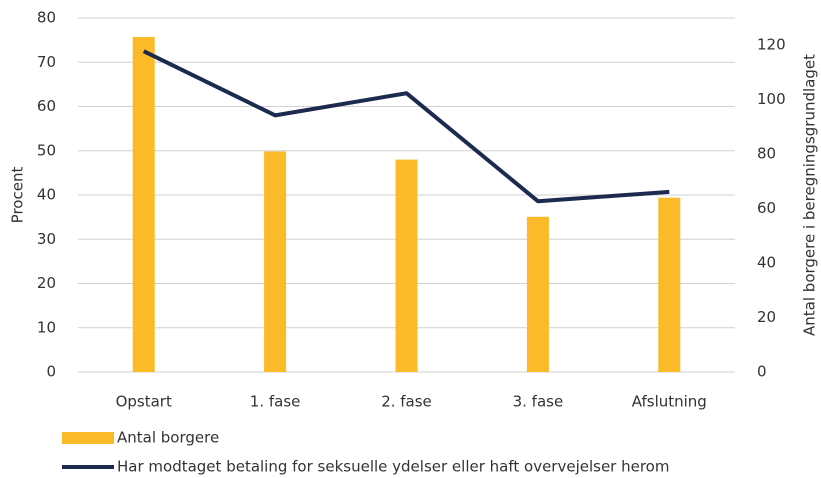  What do you see at coordinates (771, 45) in the screenshot?
I see `y2-tick-label: 120` at bounding box center [771, 45].